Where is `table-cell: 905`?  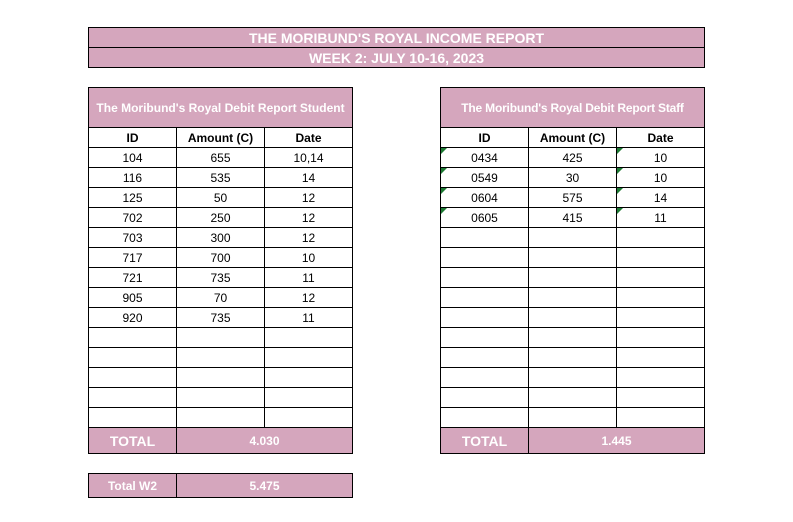
table-cell: 905 is located at coordinates (132, 297).